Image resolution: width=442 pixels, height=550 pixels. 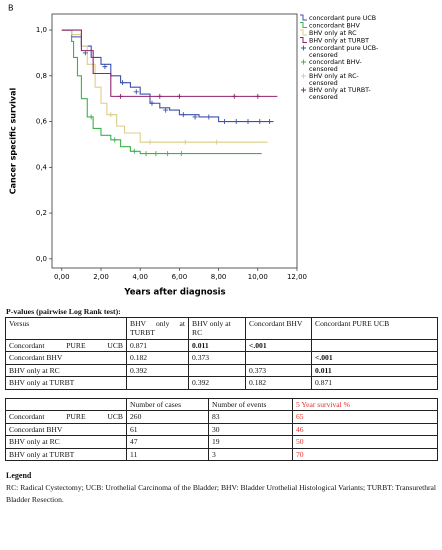 What do you see at coordinates (219, 277) in the screenshot?
I see `x-tick-label: 8,00` at bounding box center [219, 277].